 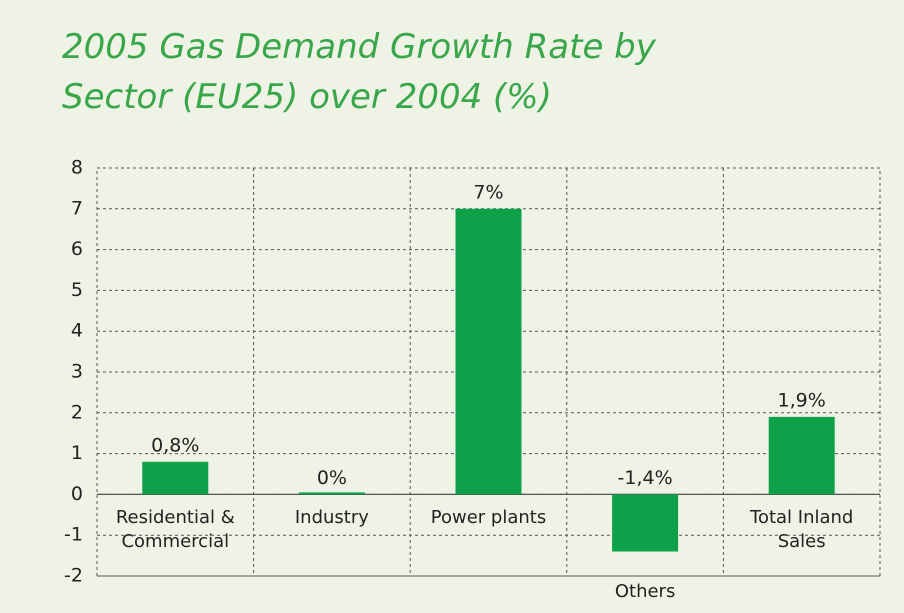 What do you see at coordinates (488, 518) in the screenshot?
I see `x-tick-label: Power plants` at bounding box center [488, 518].